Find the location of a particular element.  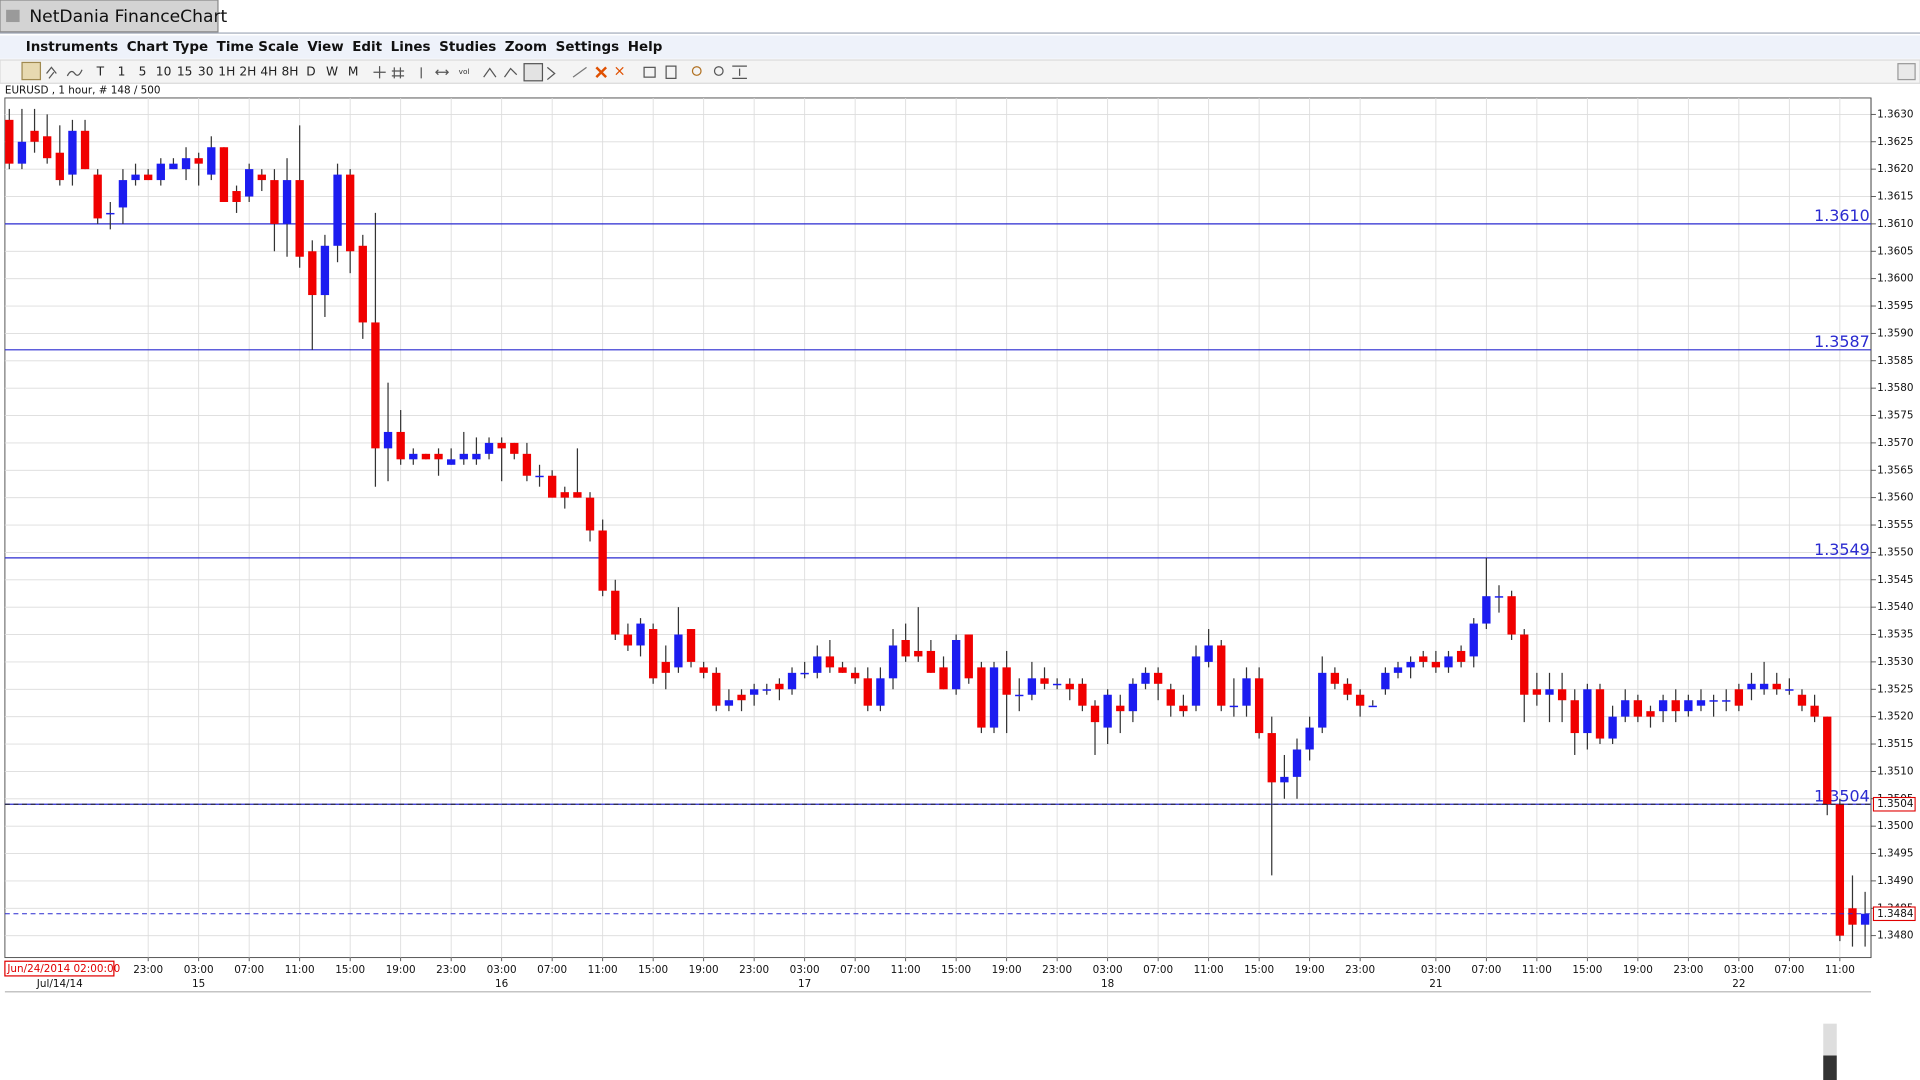

timescale-button: W is located at coordinates (332, 72).